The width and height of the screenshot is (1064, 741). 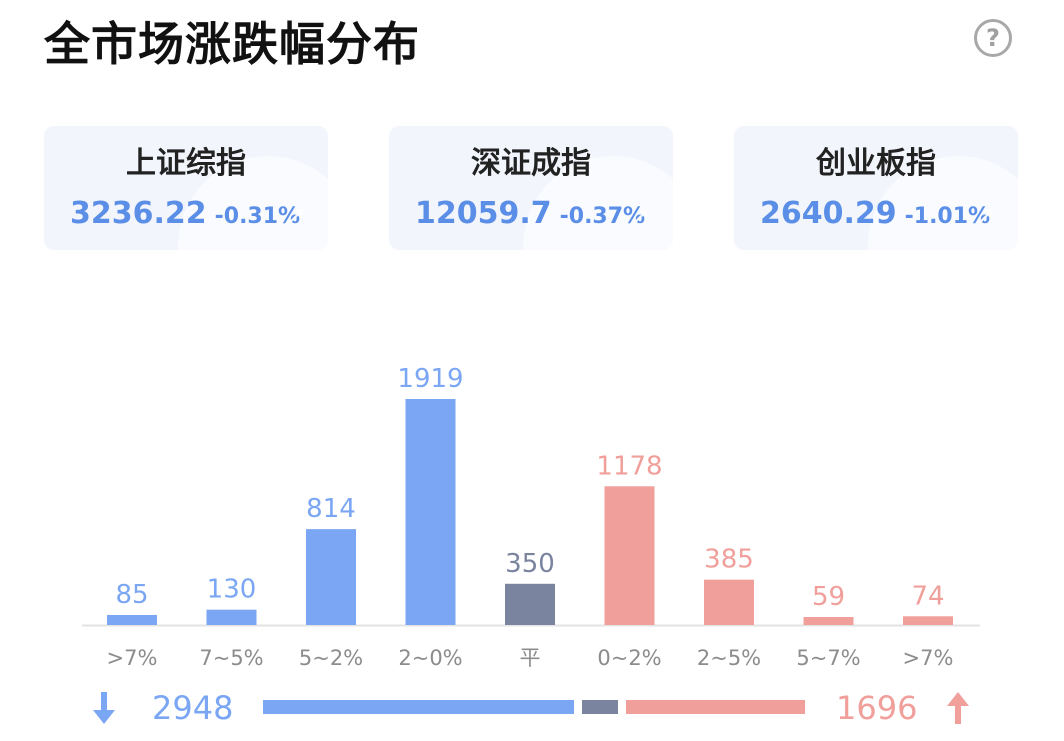 I want to click on bar-value-label: 130, so click(x=232, y=590).